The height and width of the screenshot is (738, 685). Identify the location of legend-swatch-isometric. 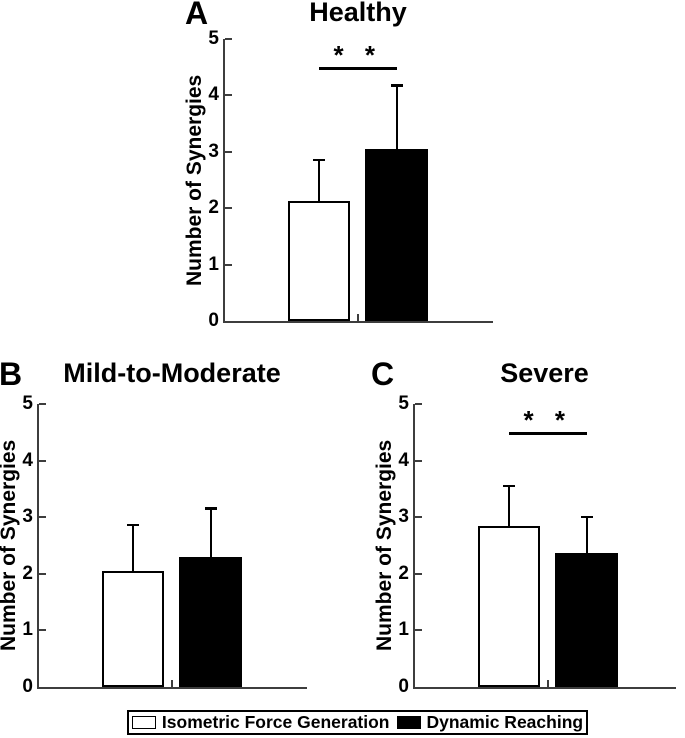
(143, 722).